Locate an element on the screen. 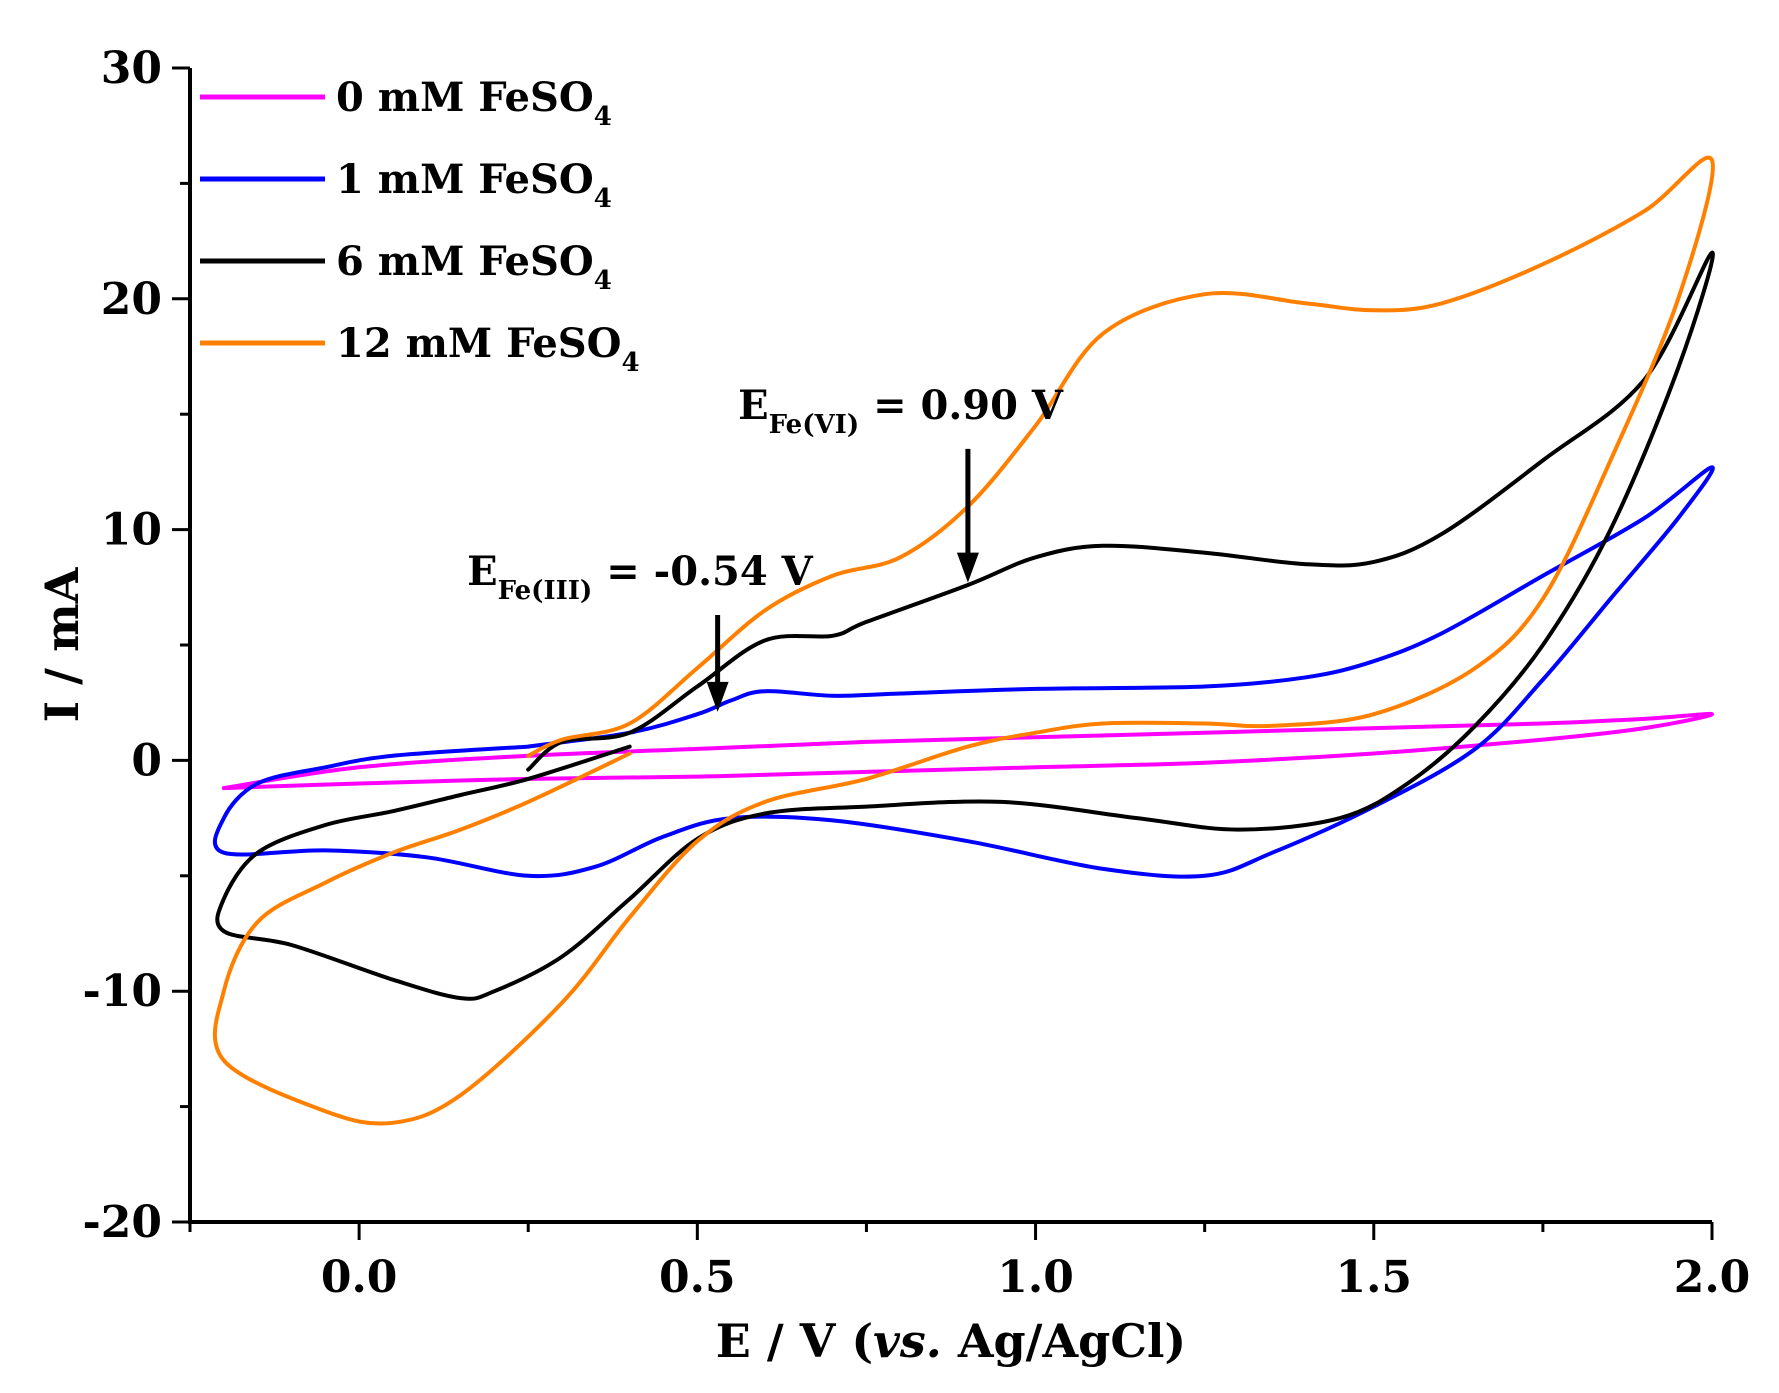 This screenshot has width=1779, height=1393. x-axis-title: E / V (vs. Ag/AgCl) is located at coordinates (951, 1341).